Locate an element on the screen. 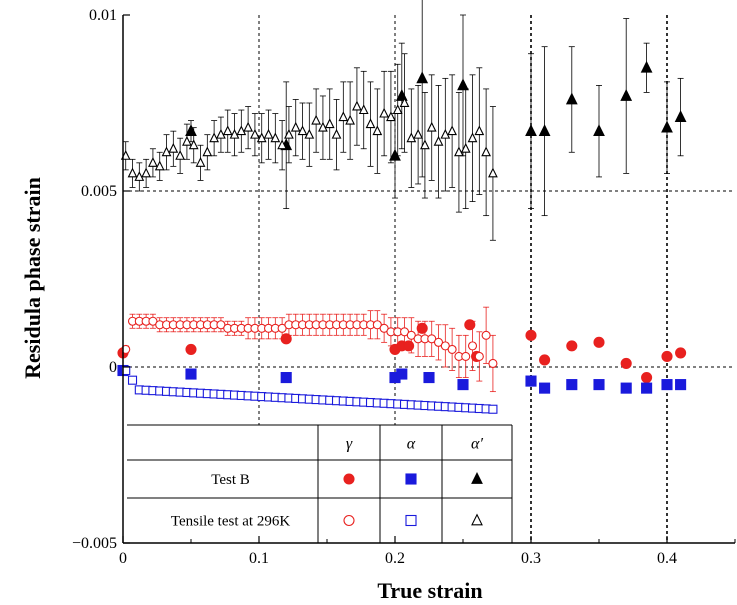  legend-row-label: Test B is located at coordinates (230, 480).